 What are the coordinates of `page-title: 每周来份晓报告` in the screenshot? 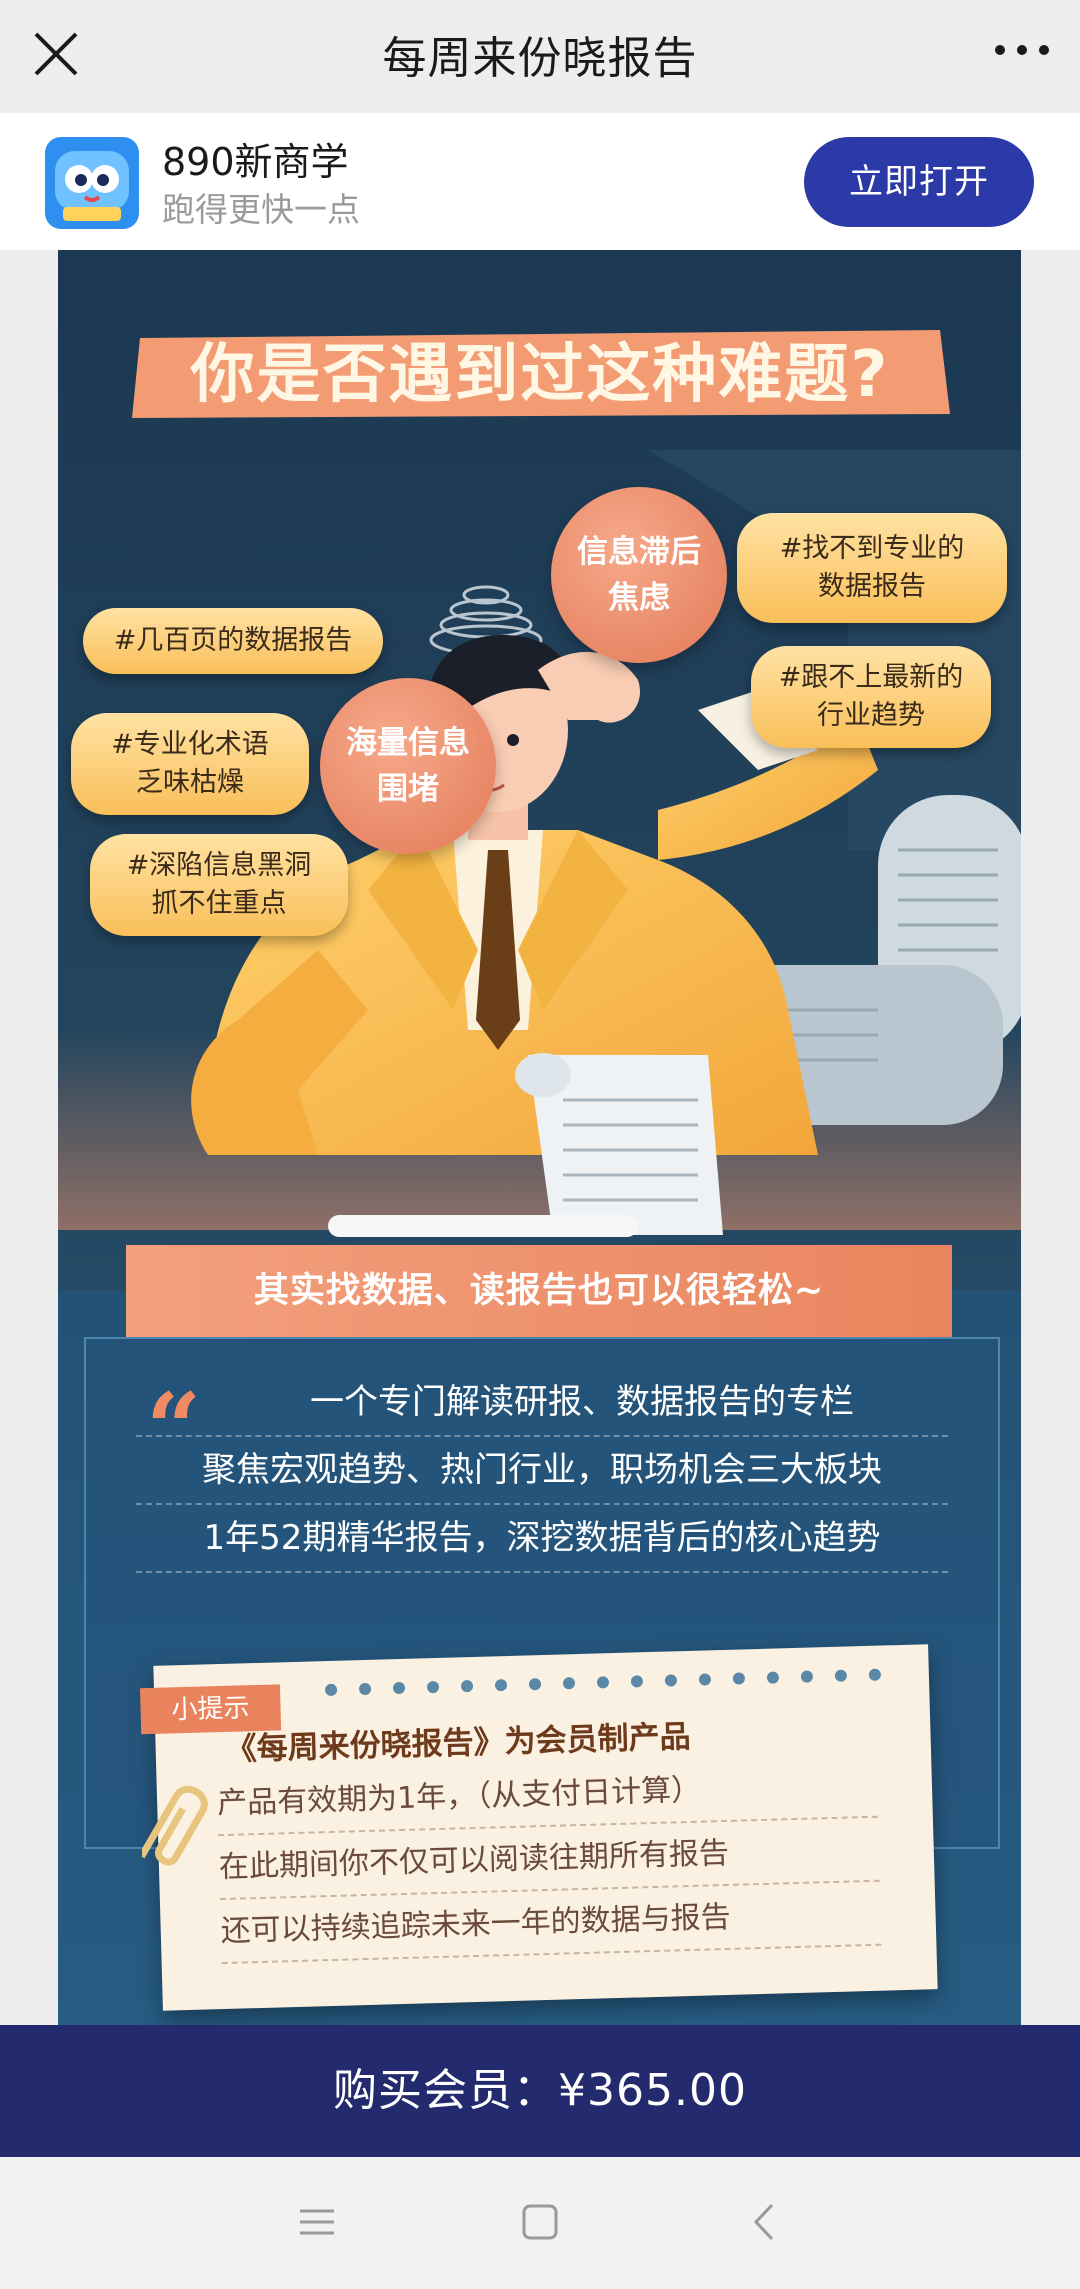 It's located at (540, 58).